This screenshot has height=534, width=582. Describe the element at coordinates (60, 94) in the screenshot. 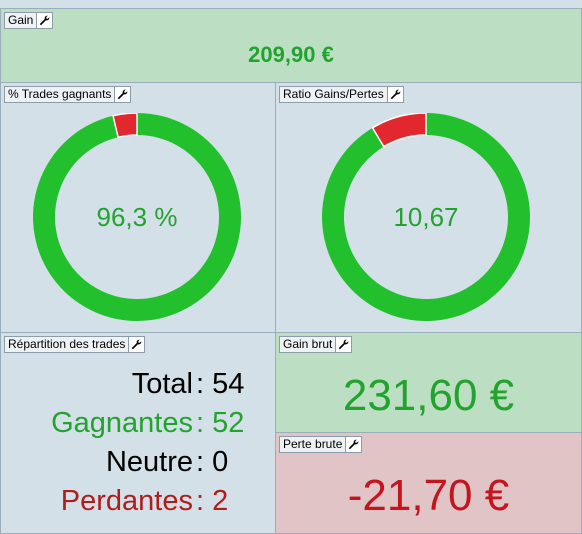

I see `win-rate-title: % Trades gagnants` at that location.